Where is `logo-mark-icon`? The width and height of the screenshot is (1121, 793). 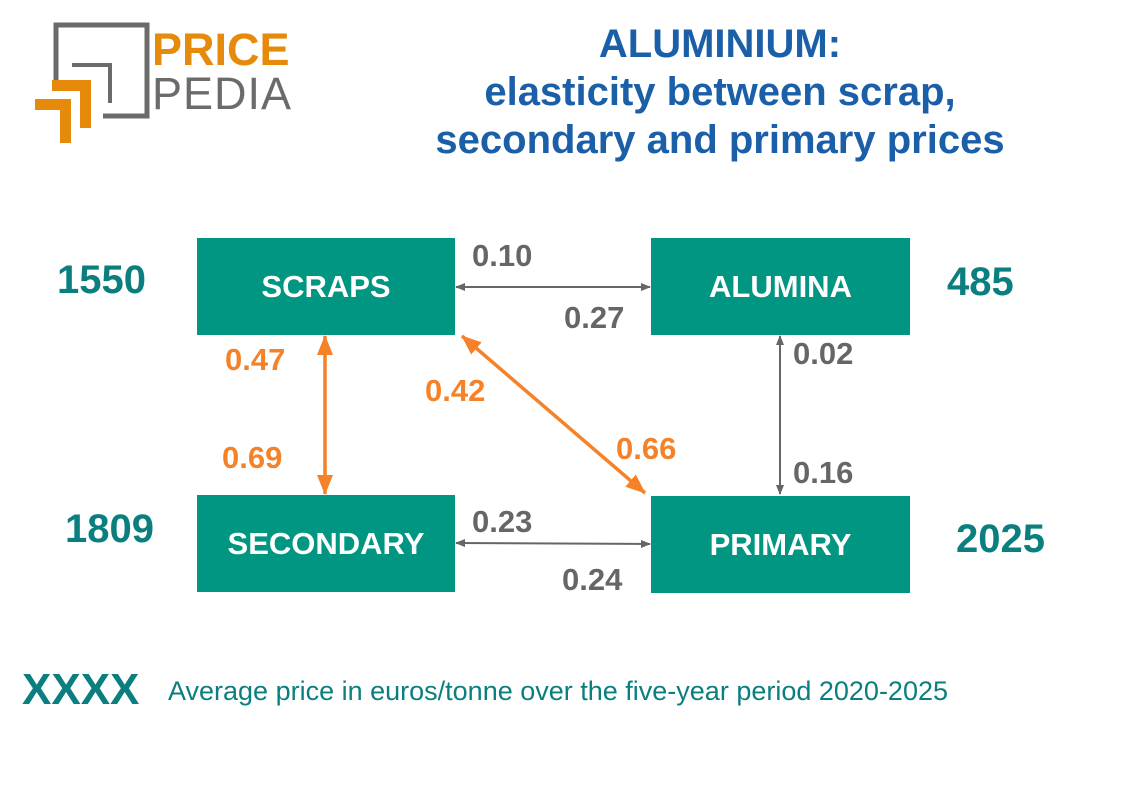
logo-mark-icon is located at coordinates (92, 82).